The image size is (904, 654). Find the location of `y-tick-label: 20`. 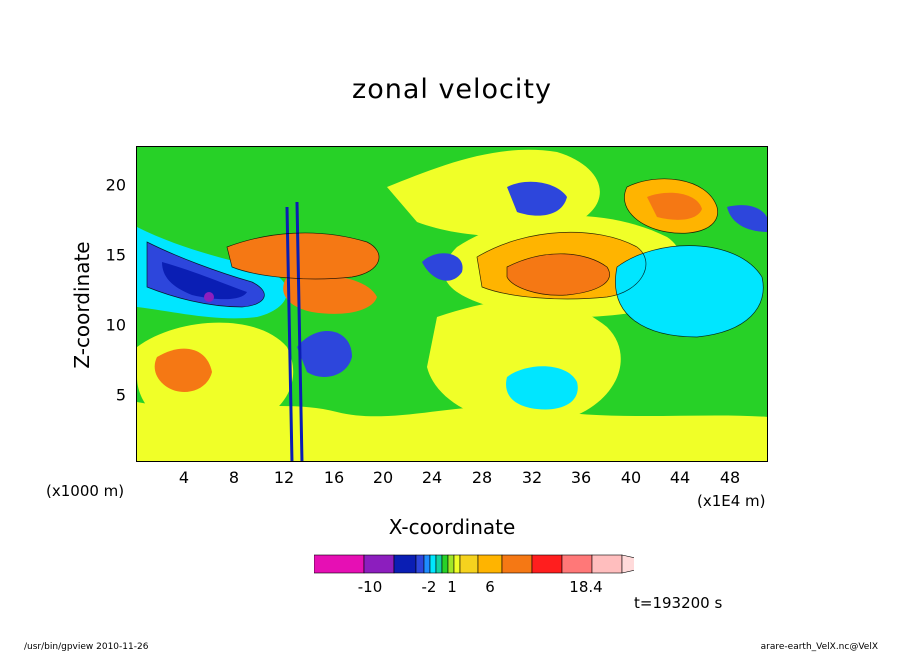

y-tick-label: 20 is located at coordinates (115, 185).